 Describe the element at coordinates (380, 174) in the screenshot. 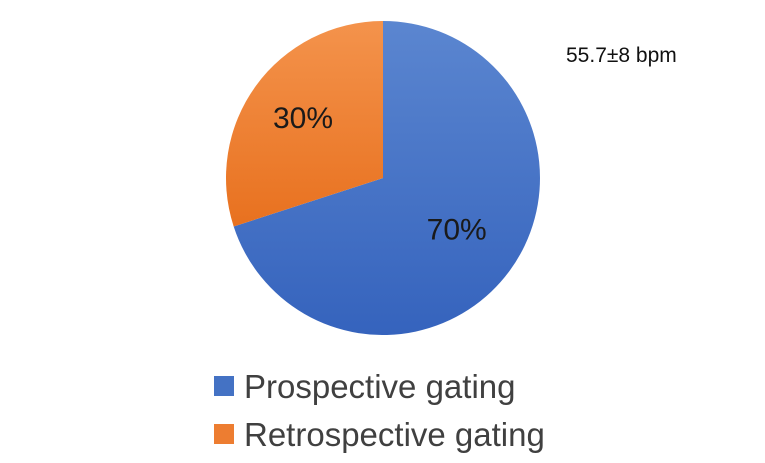

I see `pie-data-labels: 70% 30%` at that location.